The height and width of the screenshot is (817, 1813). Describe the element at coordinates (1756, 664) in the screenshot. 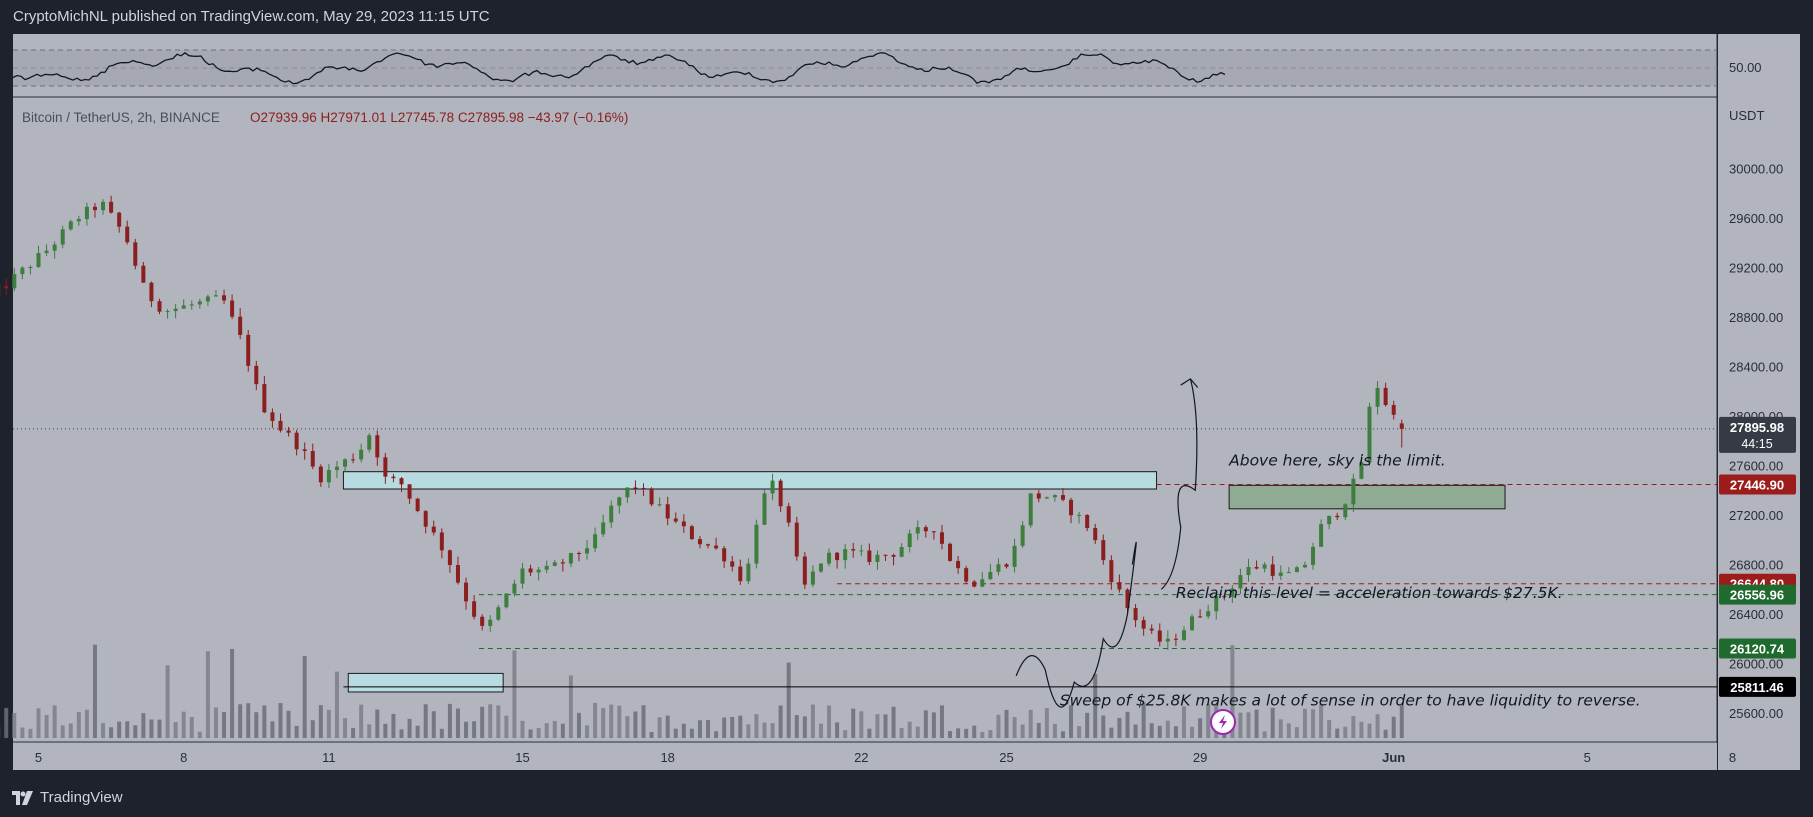

I see `price-tick-10: 26000.00` at that location.